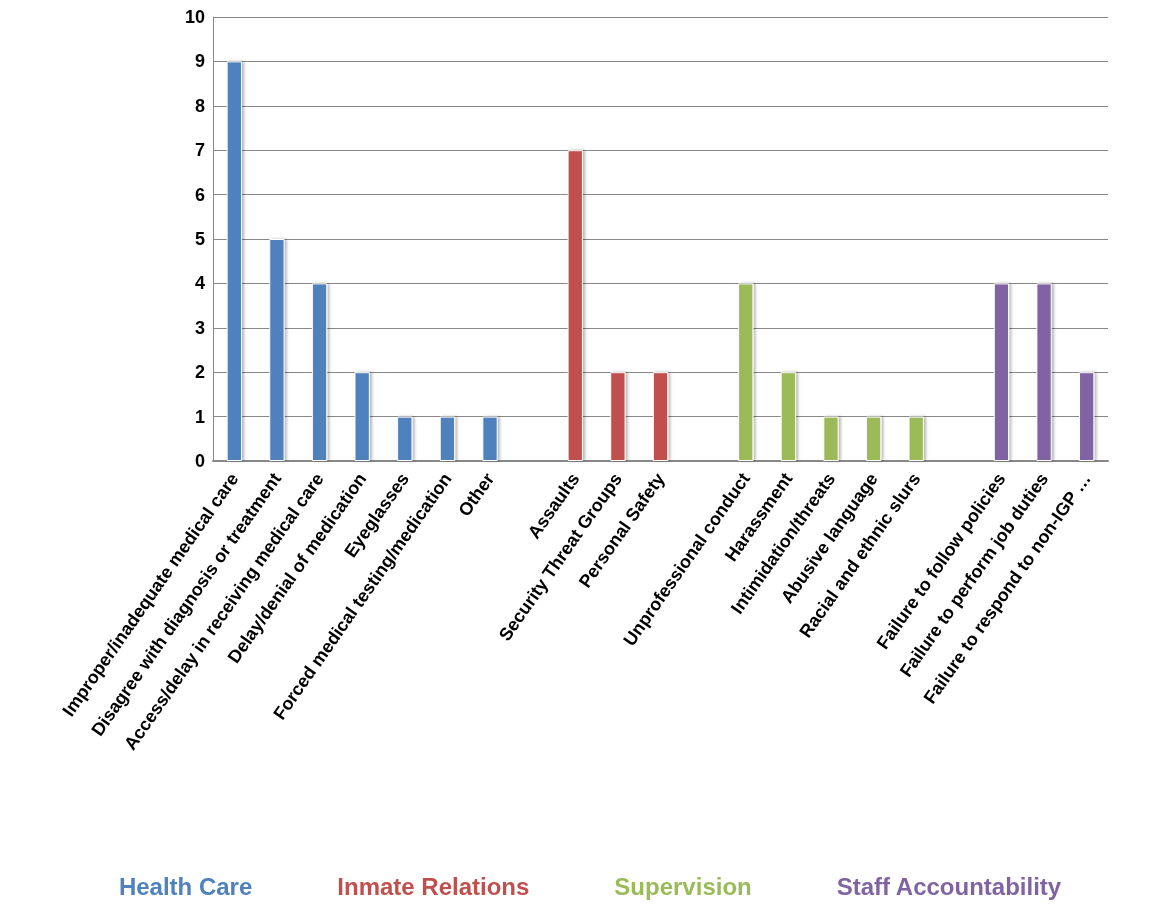 Image resolution: width=1176 pixels, height=915 pixels. Describe the element at coordinates (199, 372) in the screenshot. I see `y-tick-label: 2` at that location.